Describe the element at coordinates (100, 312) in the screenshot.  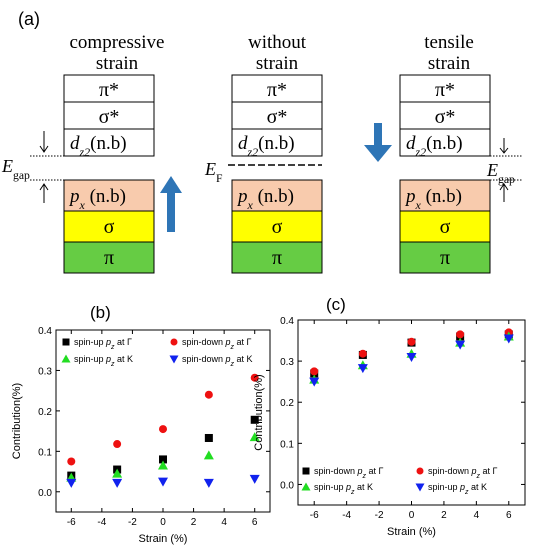
I see `panel-label: (b)` at that location.